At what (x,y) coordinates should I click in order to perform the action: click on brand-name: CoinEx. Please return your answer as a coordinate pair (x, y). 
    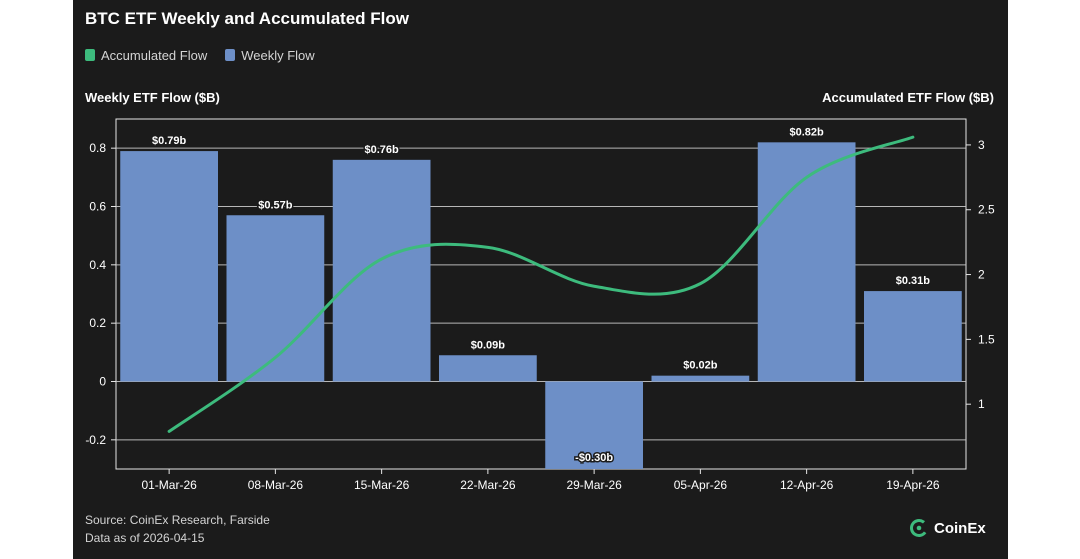
    Looking at the image, I should click on (960, 528).